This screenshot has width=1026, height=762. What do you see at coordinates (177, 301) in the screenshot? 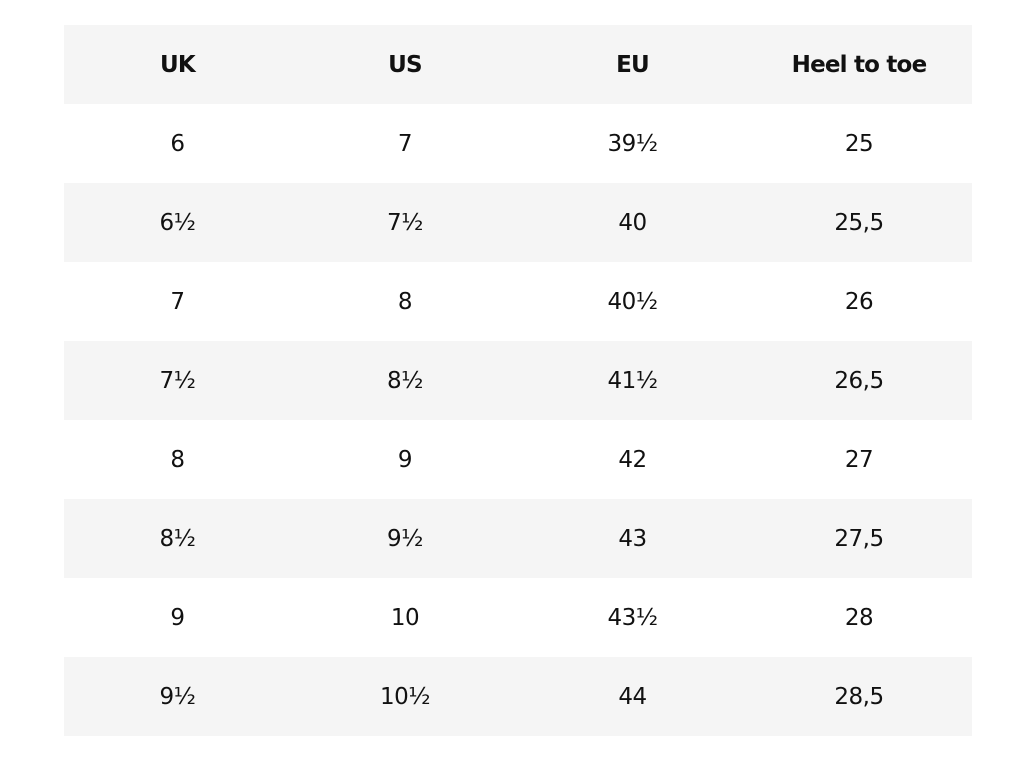
I see `cell-uk: 7` at bounding box center [177, 301].